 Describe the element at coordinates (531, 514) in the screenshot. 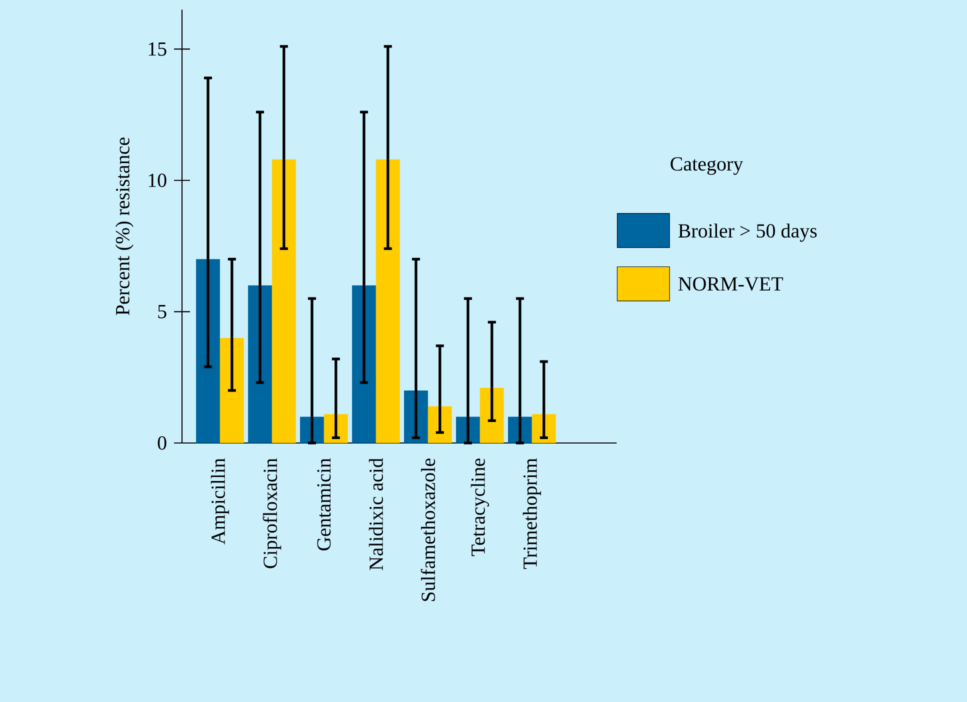

I see `x-tick-label: Trimethoprim` at that location.